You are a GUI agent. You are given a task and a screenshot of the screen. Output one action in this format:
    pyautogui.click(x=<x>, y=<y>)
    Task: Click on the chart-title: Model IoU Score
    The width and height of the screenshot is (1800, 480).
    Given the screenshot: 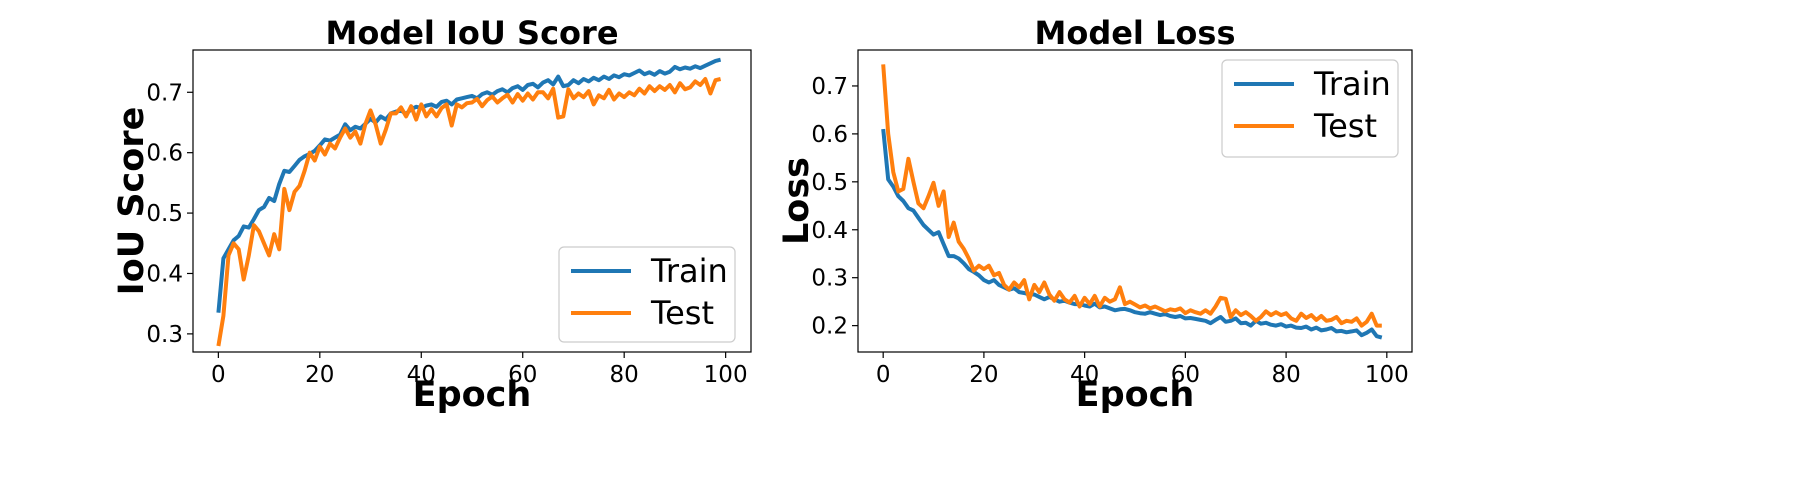 What is the action you would take?
    pyautogui.click(x=471, y=33)
    